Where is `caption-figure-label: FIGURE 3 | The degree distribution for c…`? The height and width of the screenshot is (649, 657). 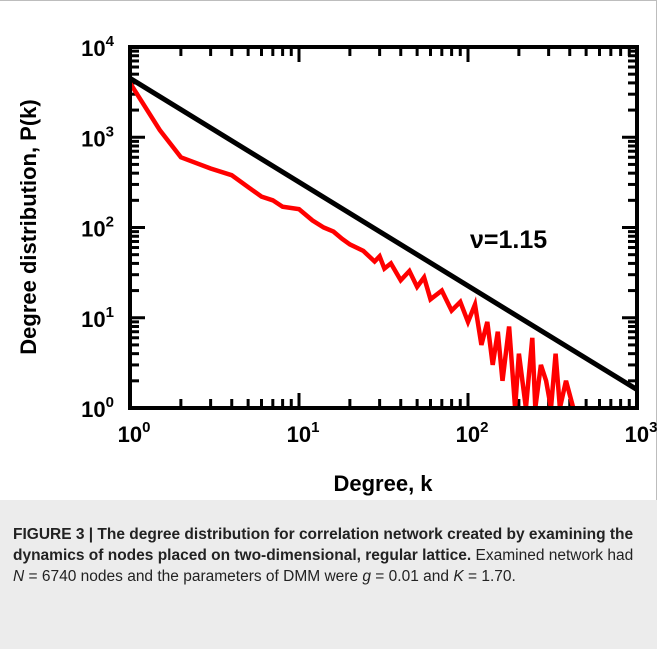 caption-figure-label: FIGURE 3 | The degree distribution for c… is located at coordinates (323, 545).